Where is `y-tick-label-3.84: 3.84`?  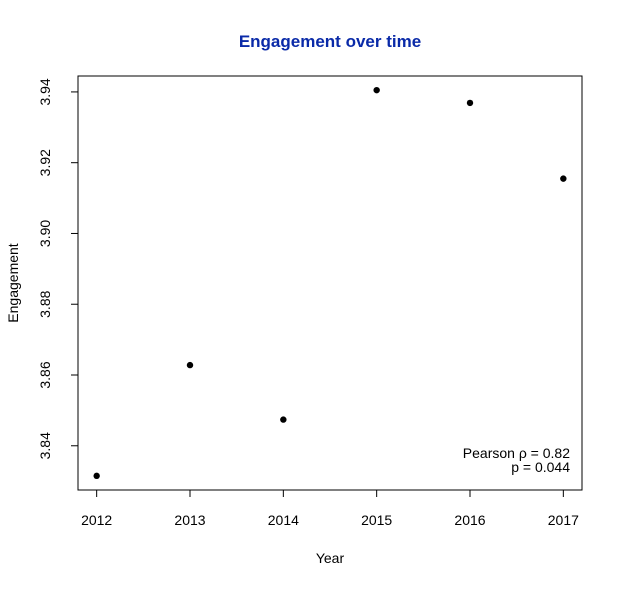
y-tick-label-3.84: 3.84 is located at coordinates (45, 445).